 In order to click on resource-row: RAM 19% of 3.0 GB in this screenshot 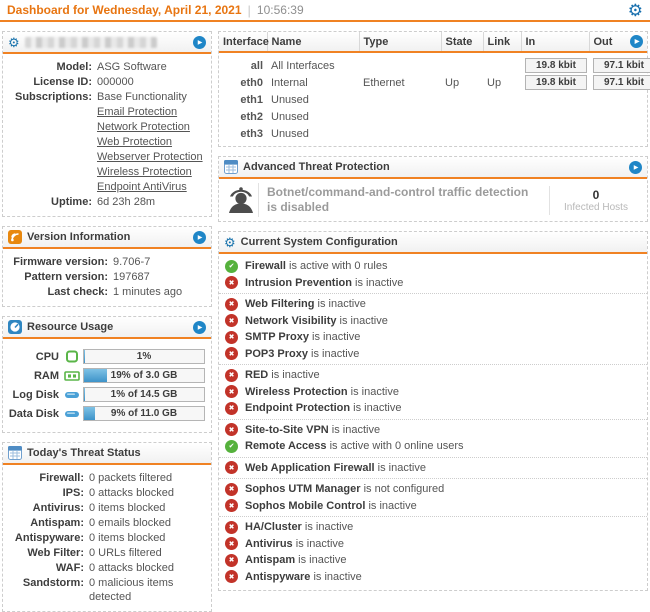, I will do `click(106, 375)`.